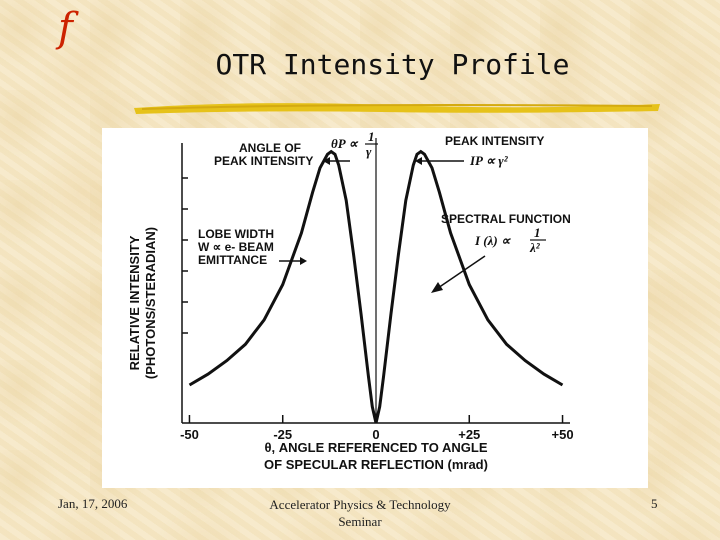 The image size is (720, 540). Describe the element at coordinates (376, 447) in the screenshot. I see `x-axis-label-line1: θ, ANGLE REFERENCED TO ANGLE` at that location.